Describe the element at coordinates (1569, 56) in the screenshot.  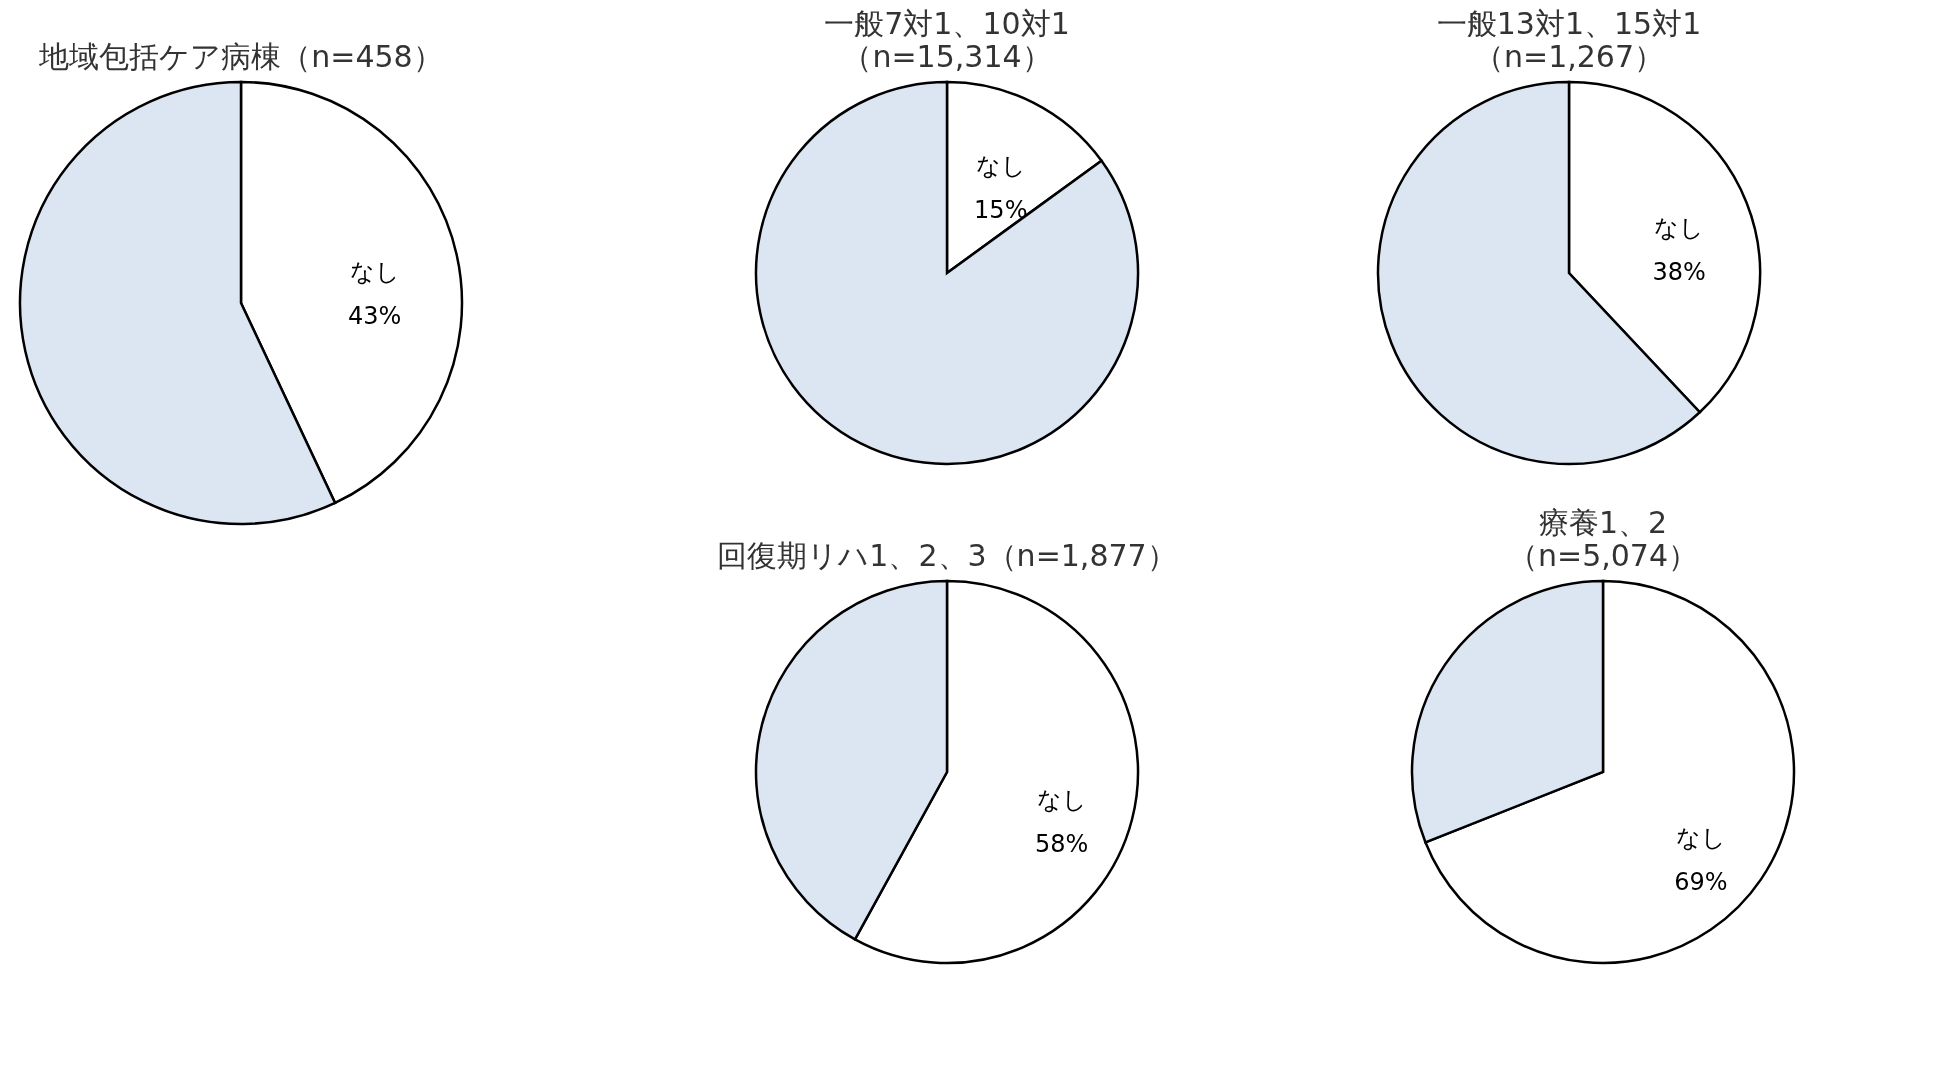
I see `chart-subtitle: （n=1,267）` at that location.